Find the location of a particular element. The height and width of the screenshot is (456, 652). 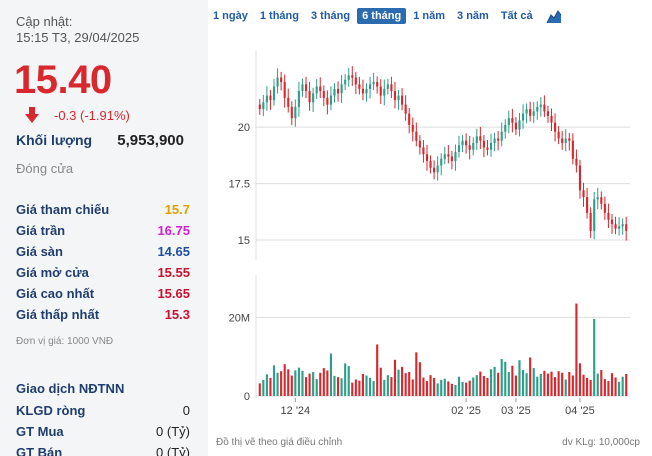

price-change: -0.3 (-1.91%) is located at coordinates (92, 115).